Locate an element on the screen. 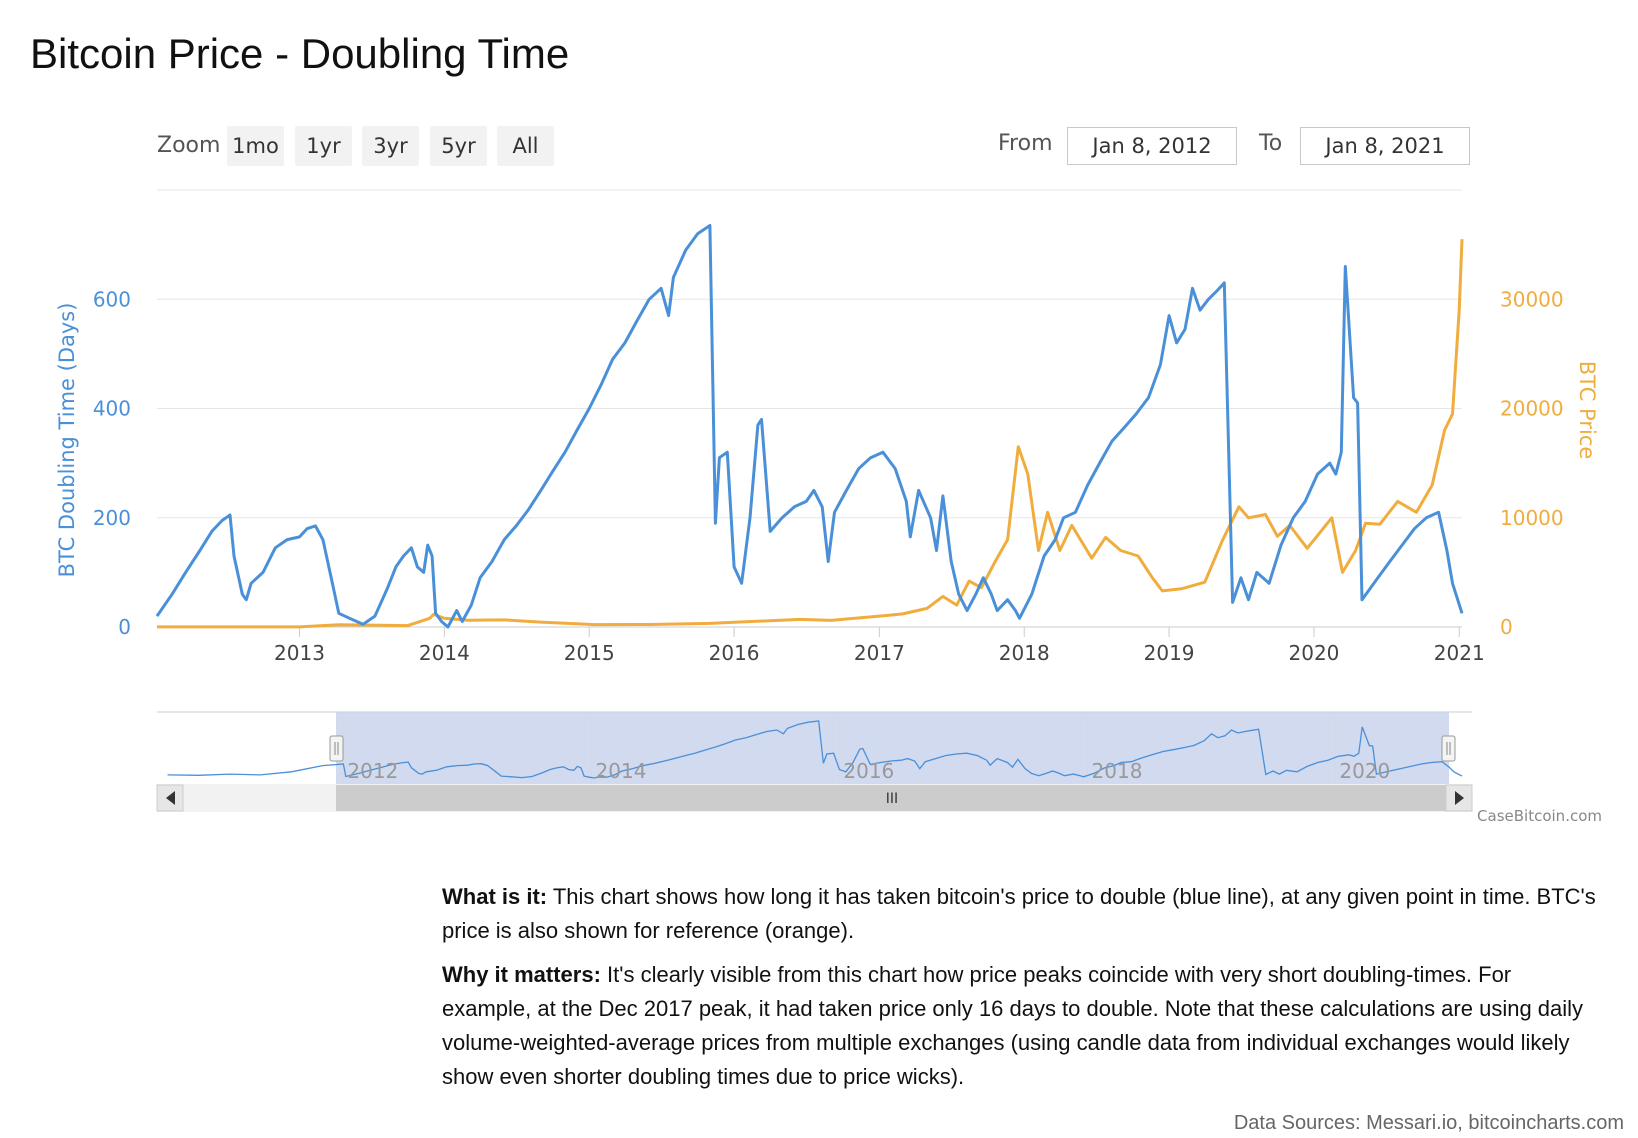  navigator-right-handle is located at coordinates (1448, 748).